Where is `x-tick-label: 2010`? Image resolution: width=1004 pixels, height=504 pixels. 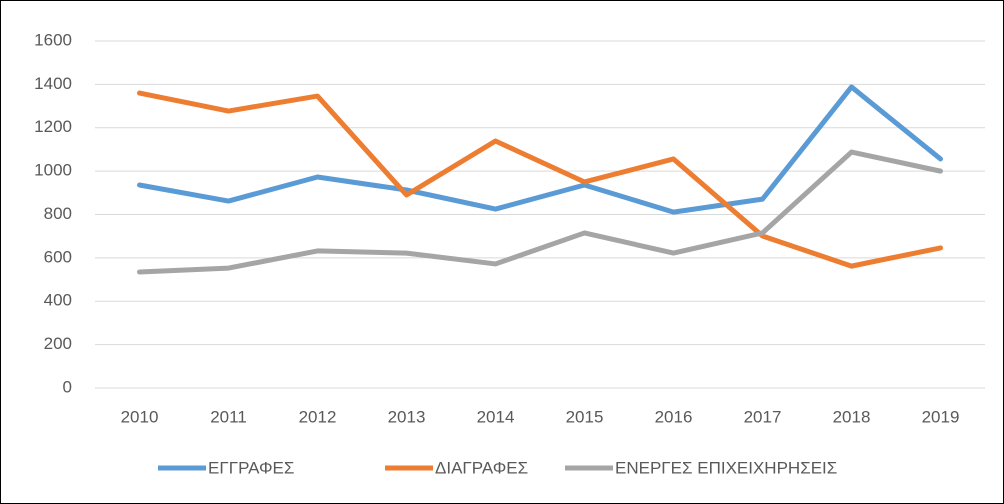
x-tick-label: 2010 is located at coordinates (140, 416).